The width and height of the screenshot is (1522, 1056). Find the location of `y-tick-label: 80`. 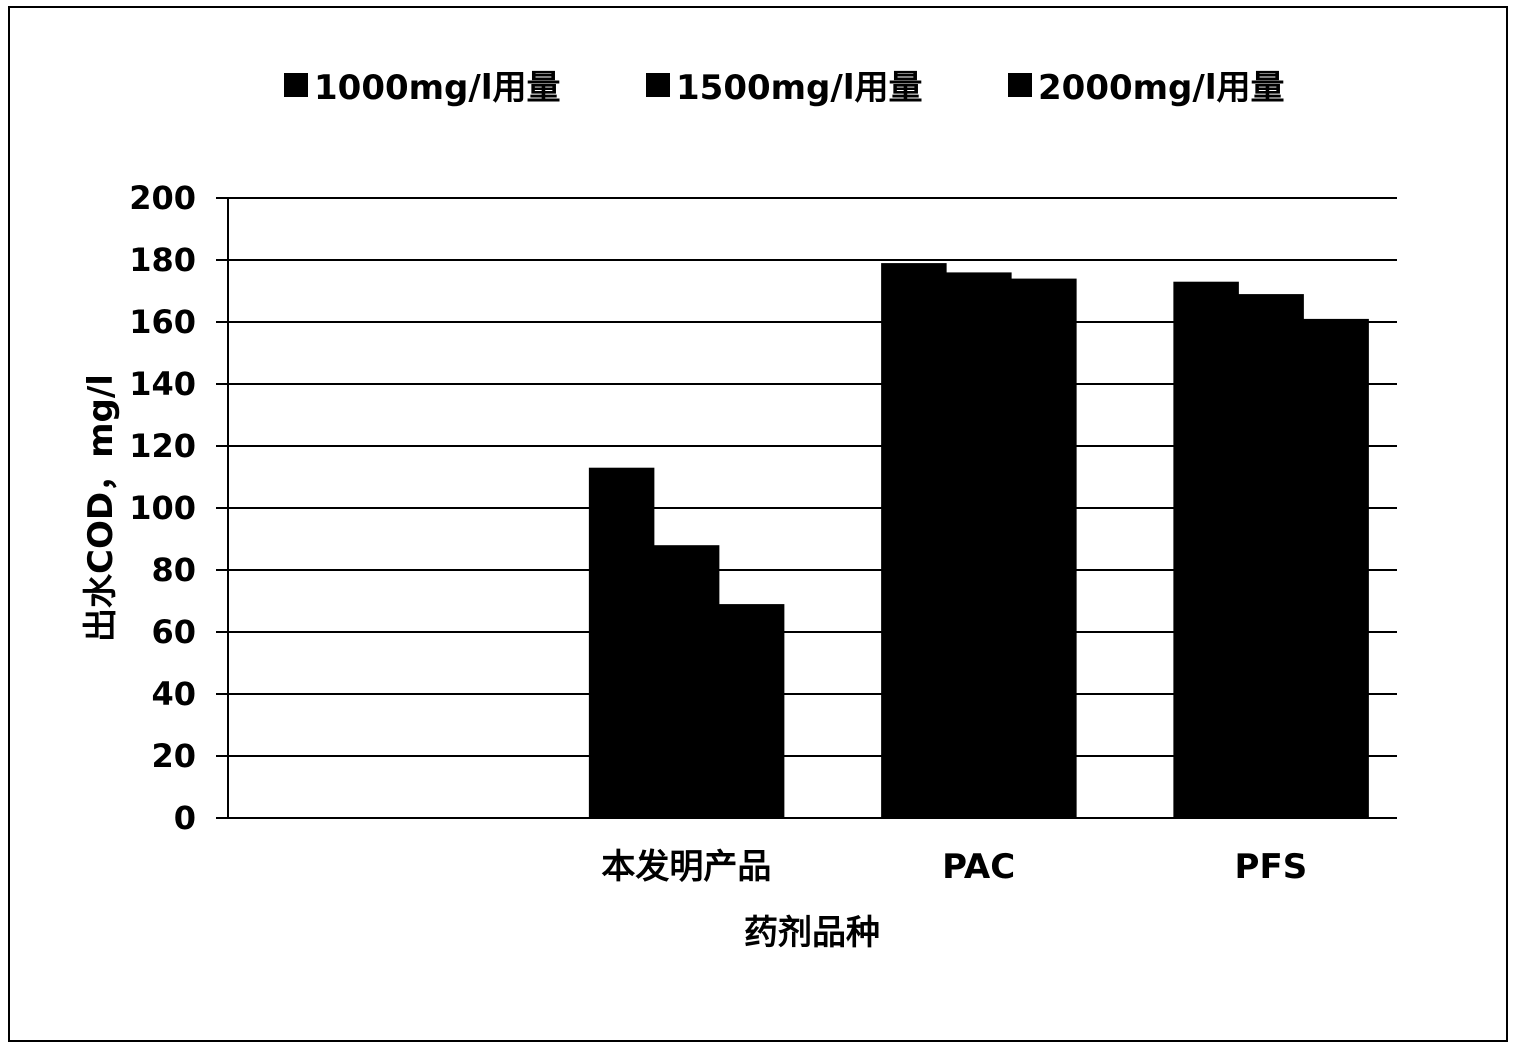

y-tick-label: 80 is located at coordinates (173, 570).